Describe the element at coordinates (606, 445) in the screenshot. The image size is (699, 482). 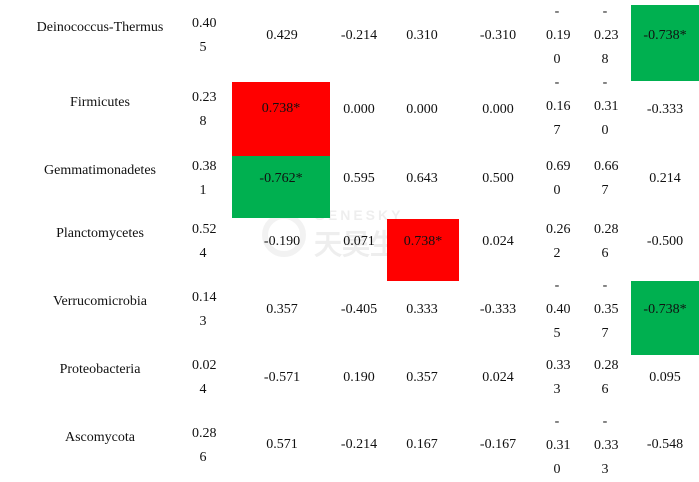
I see `table-cell: - 0.33 3` at that location.